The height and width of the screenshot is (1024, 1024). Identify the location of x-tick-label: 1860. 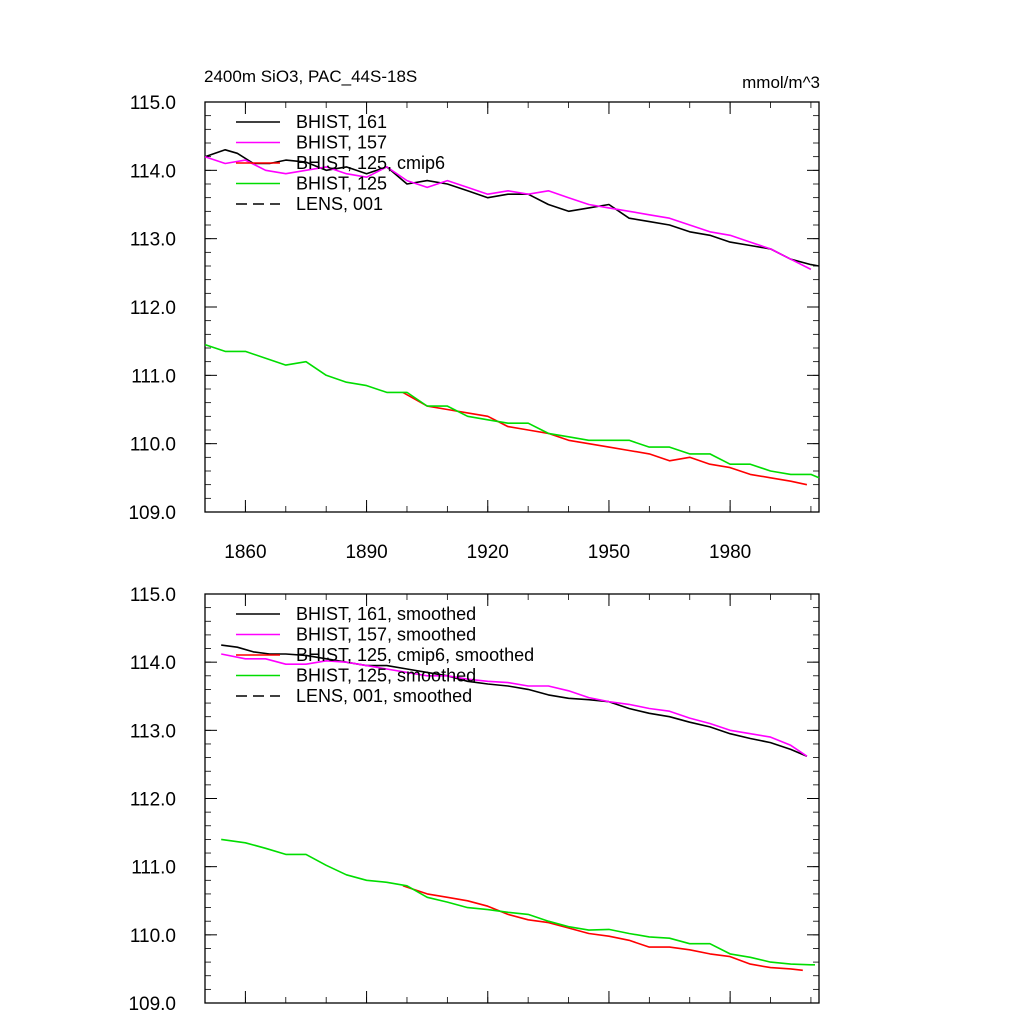
(245, 552).